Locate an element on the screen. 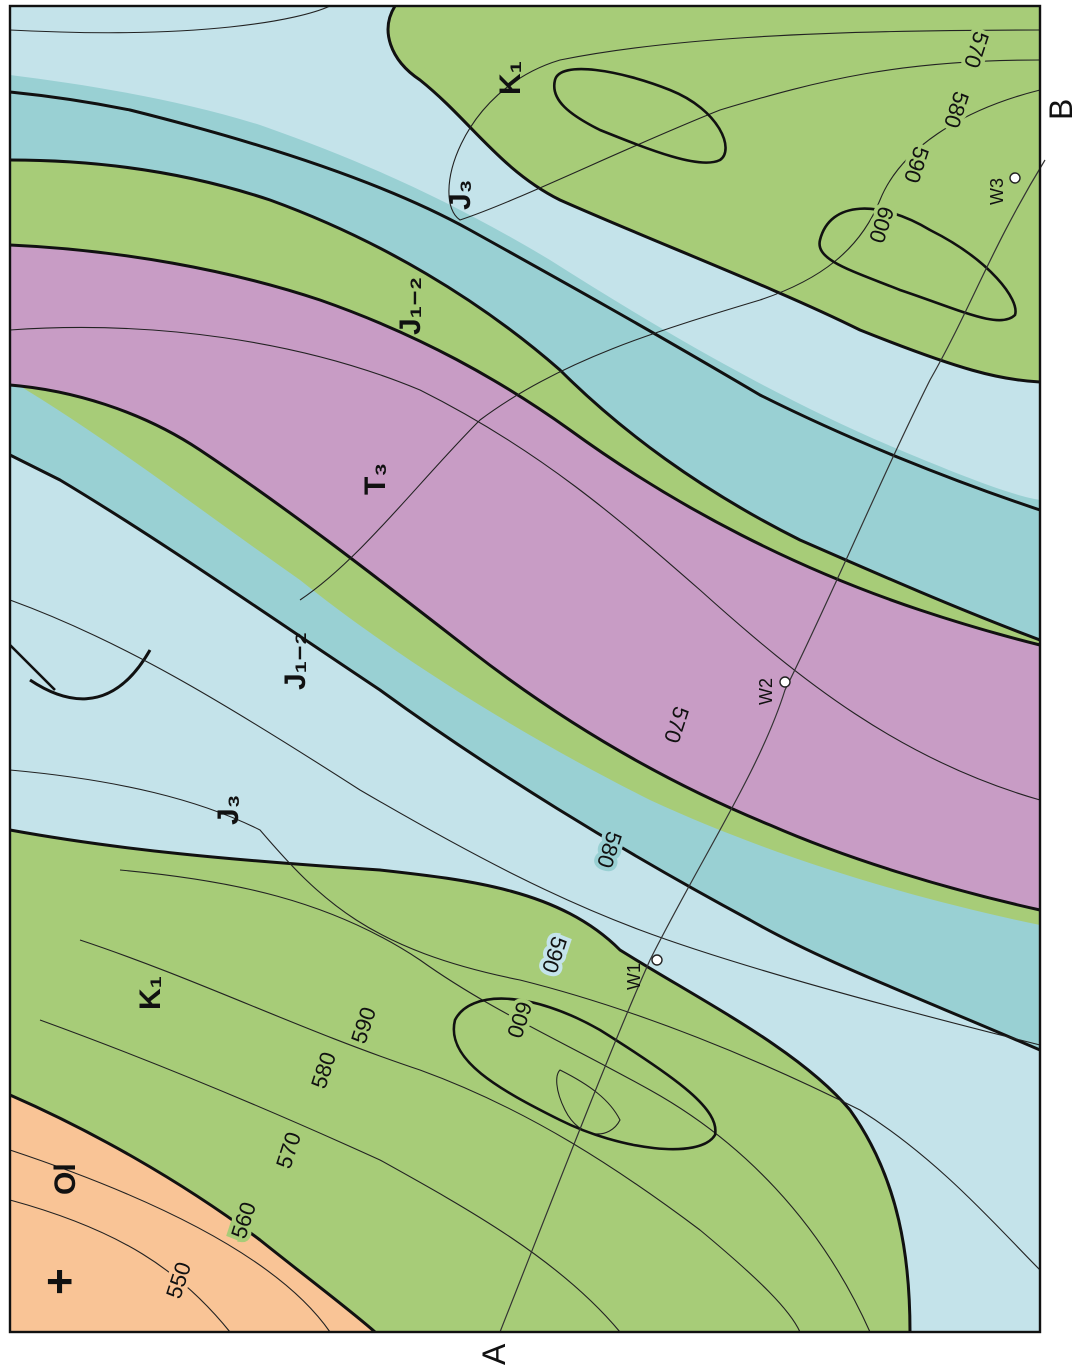 The height and width of the screenshot is (1367, 1077). unit-label-j3-left: J₃ is located at coordinates (228, 809).